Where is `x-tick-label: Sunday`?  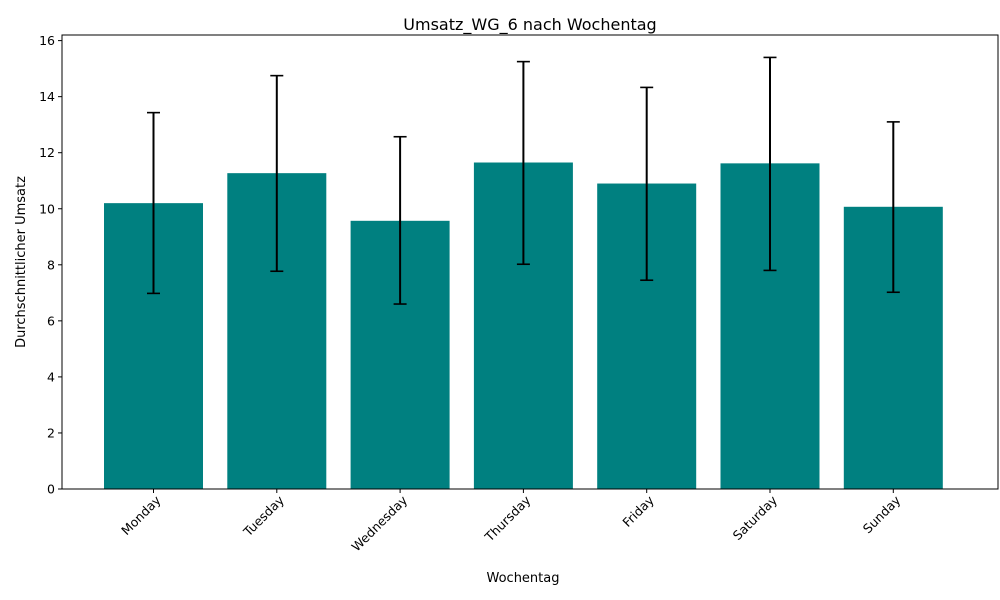 x-tick-label: Sunday is located at coordinates (882, 514).